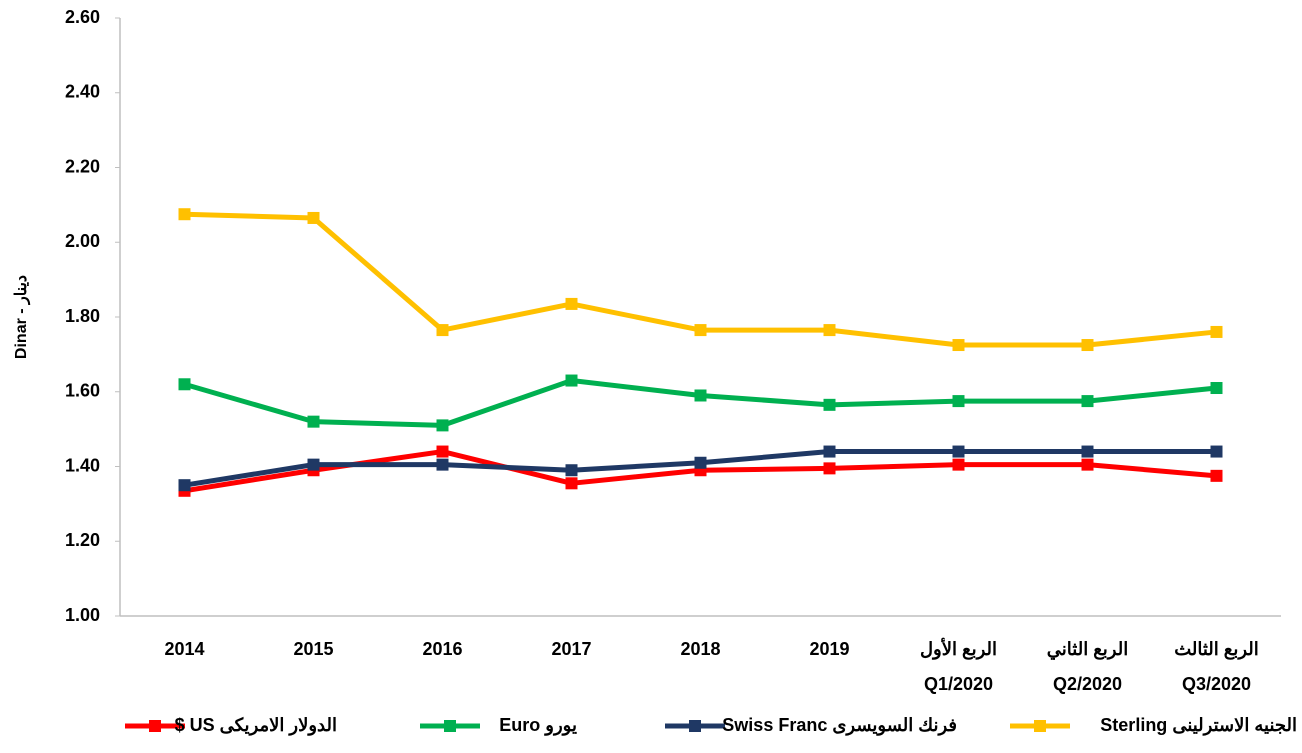  What do you see at coordinates (700, 649) in the screenshot?
I see `x-tick-label: 2018` at bounding box center [700, 649].